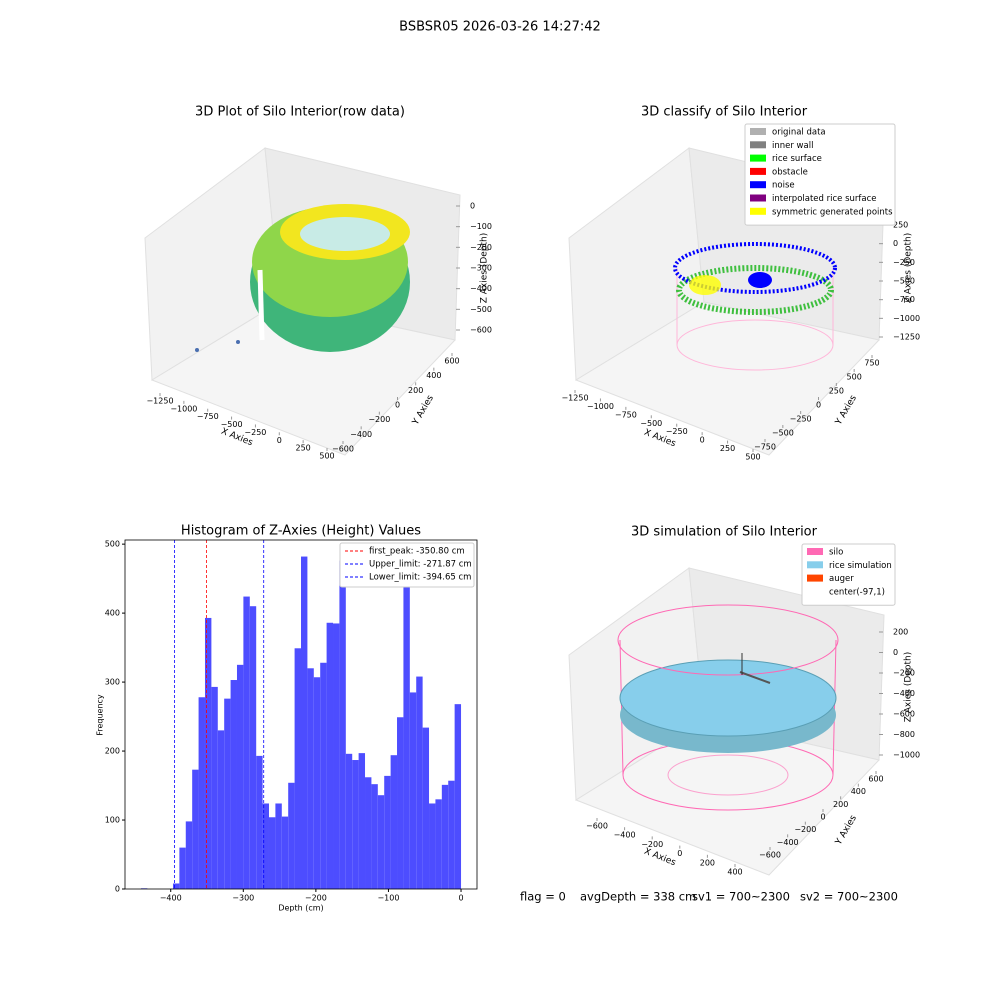 This screenshot has height=1000, width=1000. I want to click on x-tick-label: −100, so click(388, 898).